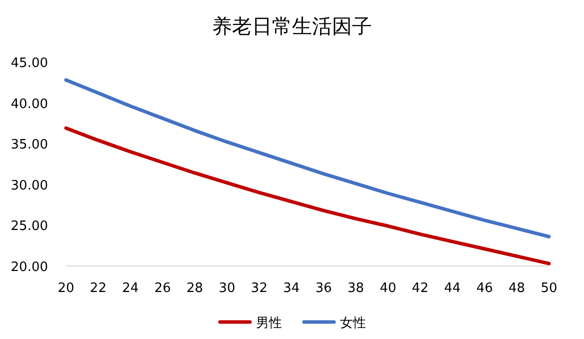  Describe the element at coordinates (162, 288) in the screenshot. I see `x-tick-label: 26` at that location.